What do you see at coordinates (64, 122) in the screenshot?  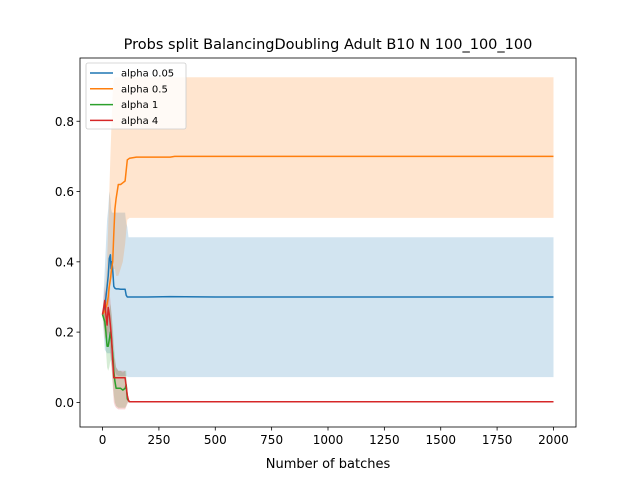 I see `y-tick-label: 0.8` at bounding box center [64, 122].